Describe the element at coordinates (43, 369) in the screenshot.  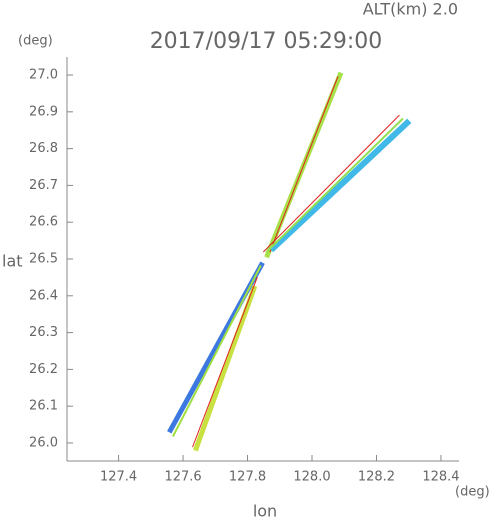
I see `y-tick-label: 26.2` at that location.